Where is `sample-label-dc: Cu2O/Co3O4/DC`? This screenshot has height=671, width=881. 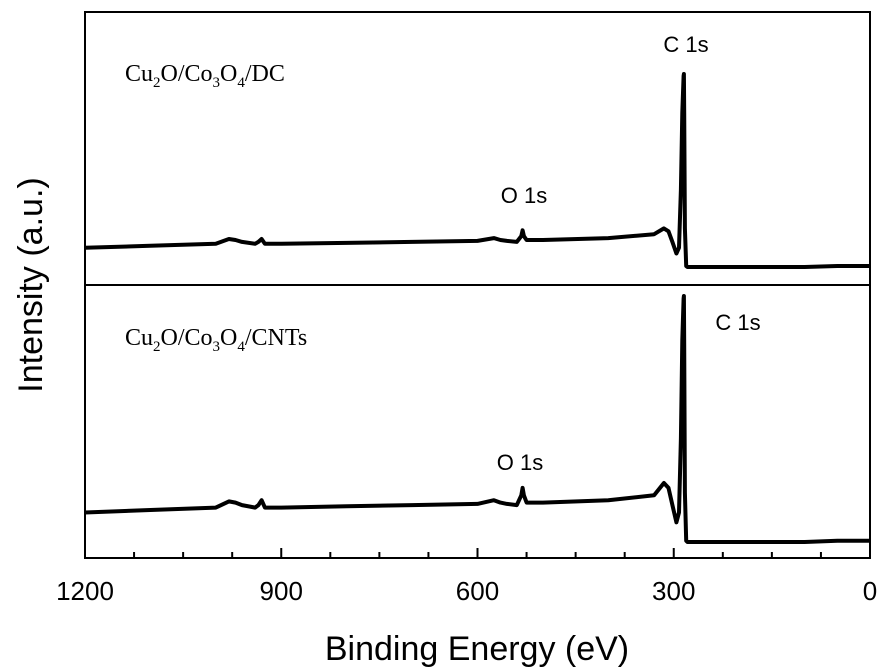 sample-label-dc: Cu2O/Co3O4/DC is located at coordinates (205, 76).